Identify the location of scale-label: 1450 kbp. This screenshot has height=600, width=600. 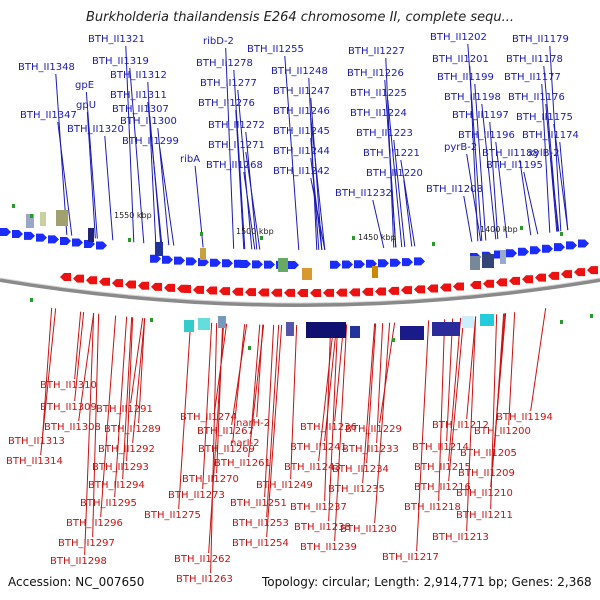
(377, 237).